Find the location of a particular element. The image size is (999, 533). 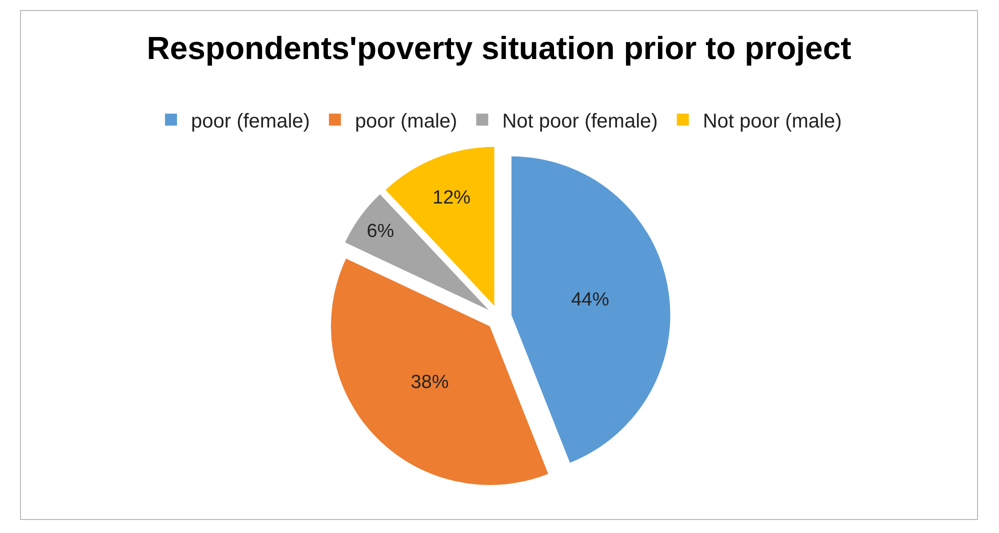

data-label: 38% is located at coordinates (429, 383).